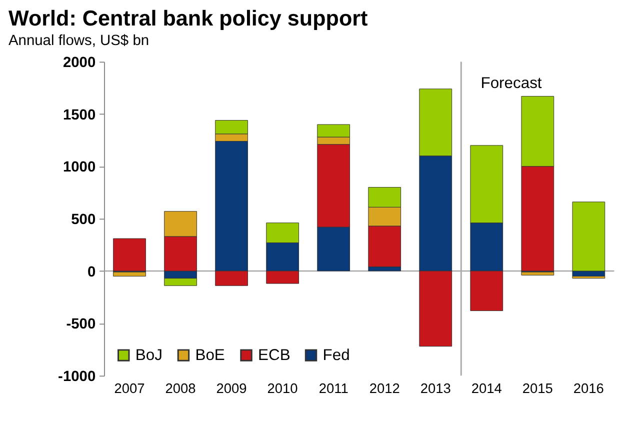  Describe the element at coordinates (81, 324) in the screenshot. I see `y-tick-label: -500` at that location.